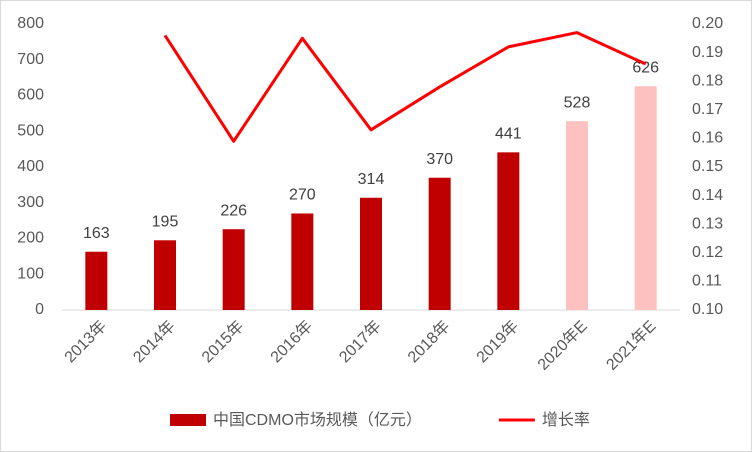 This screenshot has width=752, height=452. What do you see at coordinates (577, 102) in the screenshot?
I see `value-label: 528` at bounding box center [577, 102].